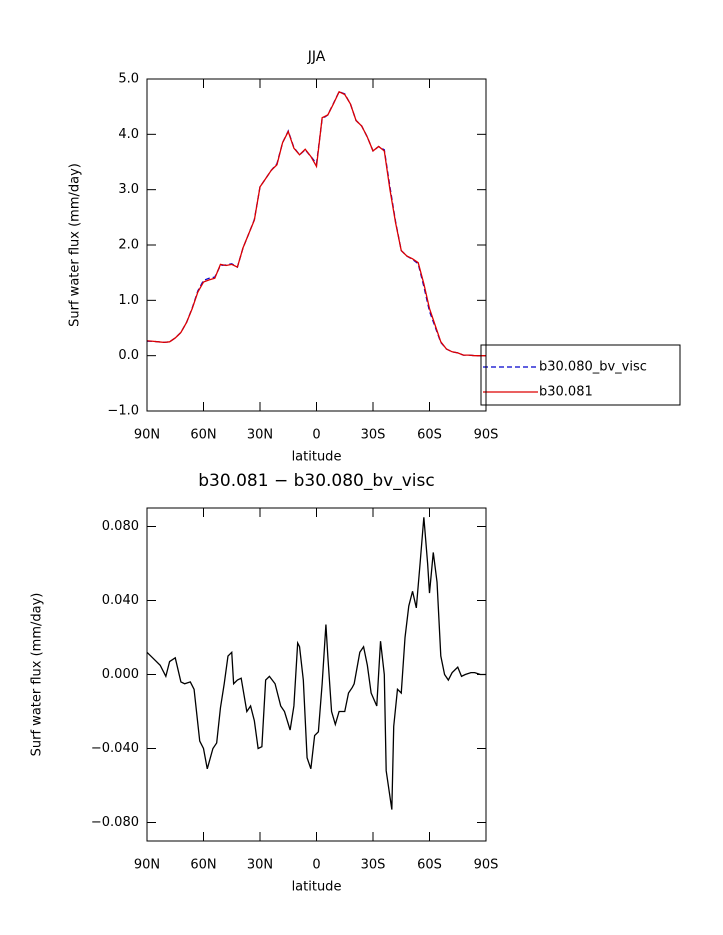  I want to click on y-tick-label: −0.040, so click(115, 748).